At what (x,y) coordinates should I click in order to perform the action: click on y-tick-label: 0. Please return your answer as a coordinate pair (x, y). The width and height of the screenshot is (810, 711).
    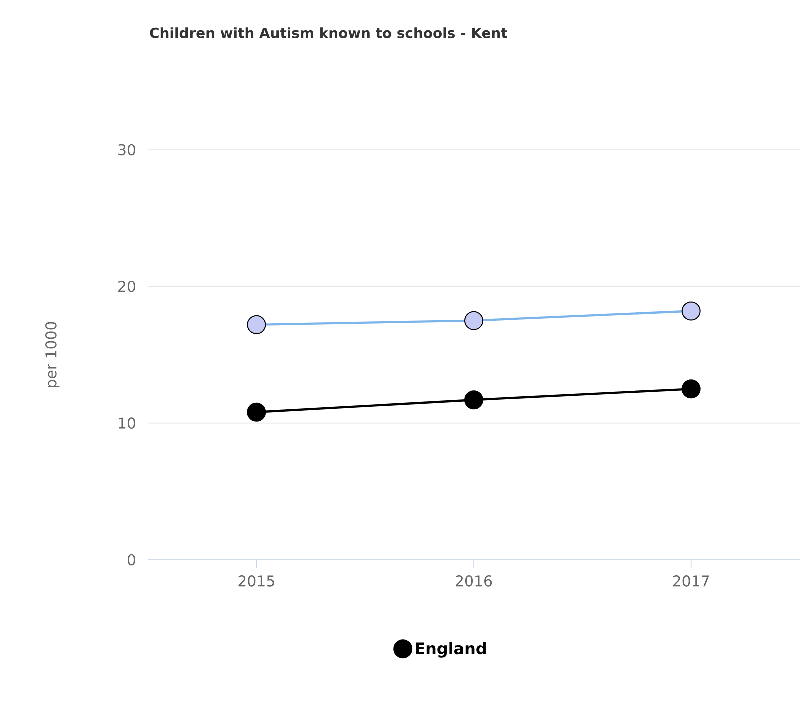
    Looking at the image, I should click on (132, 560).